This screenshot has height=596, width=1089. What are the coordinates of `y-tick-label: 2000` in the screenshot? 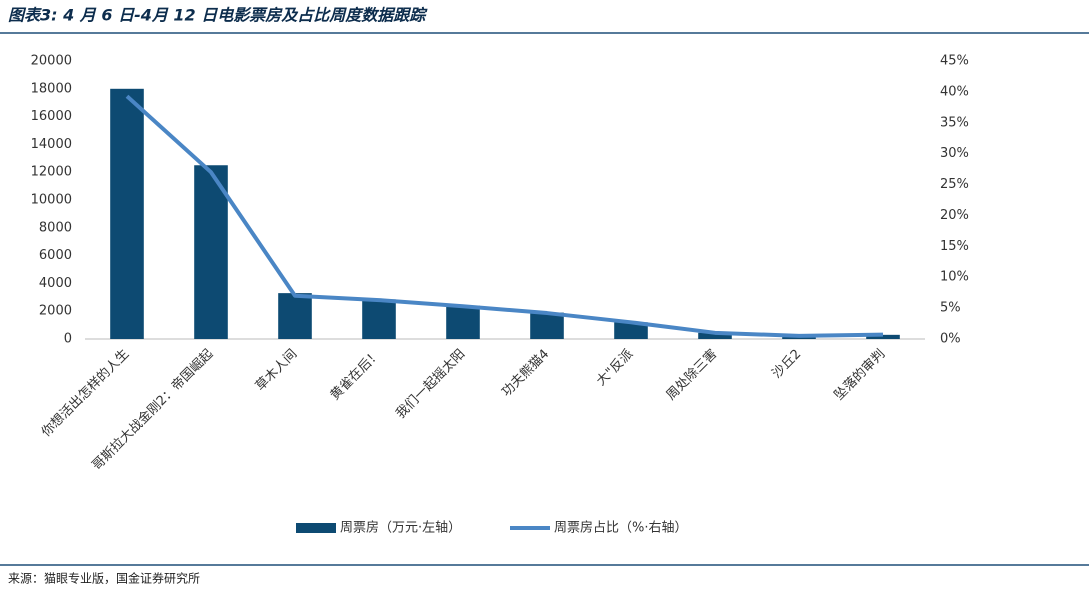 It's located at (55, 311).